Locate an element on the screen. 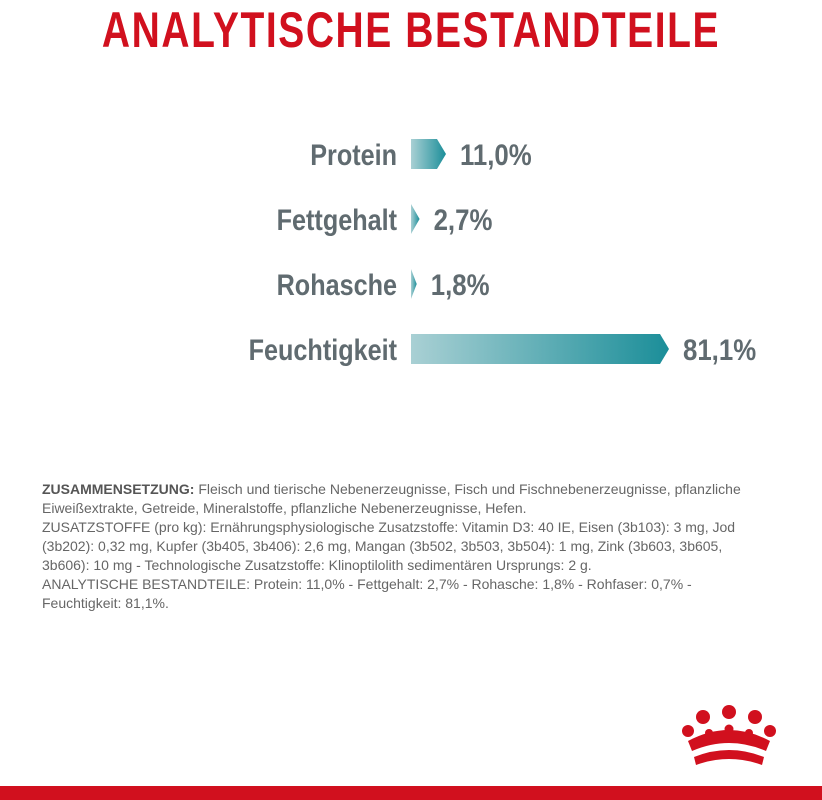  value-label-feuchtigkeit: 81,1% is located at coordinates (719, 349).